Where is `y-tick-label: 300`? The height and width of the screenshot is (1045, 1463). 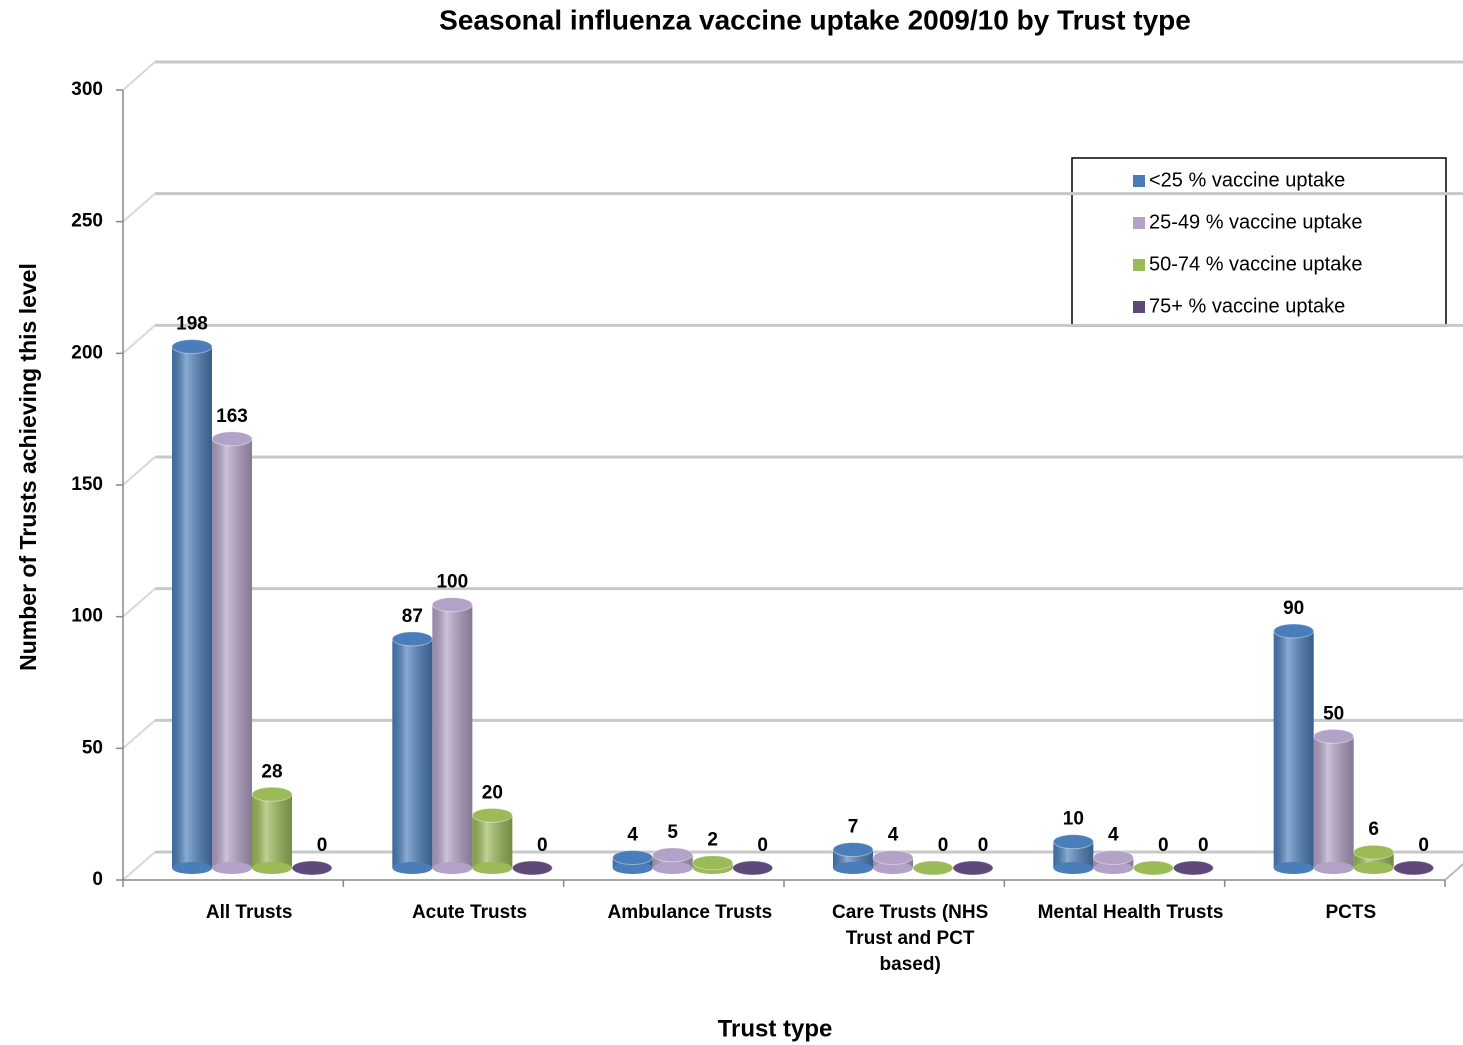 y-tick-label: 300 is located at coordinates (87, 89).